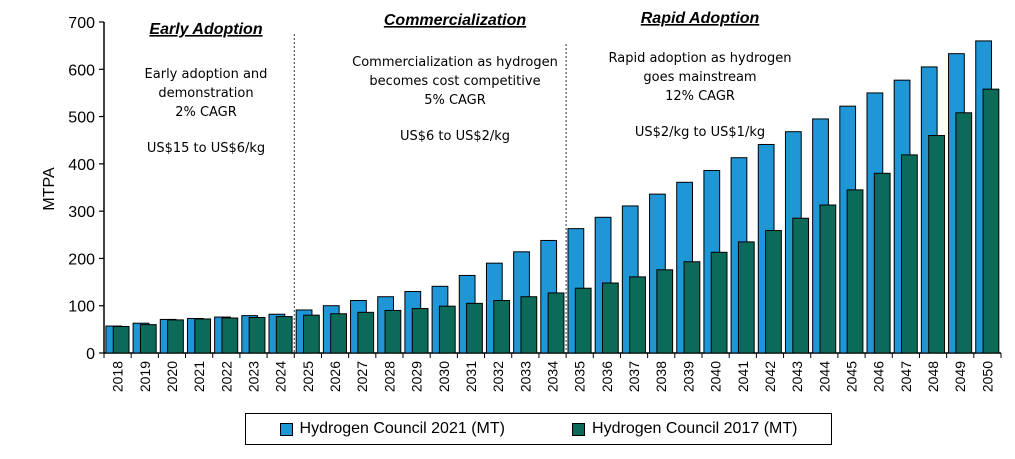 This screenshot has width=1015, height=459. Describe the element at coordinates (882, 263) in the screenshot. I see `bar-2017-2046` at that location.